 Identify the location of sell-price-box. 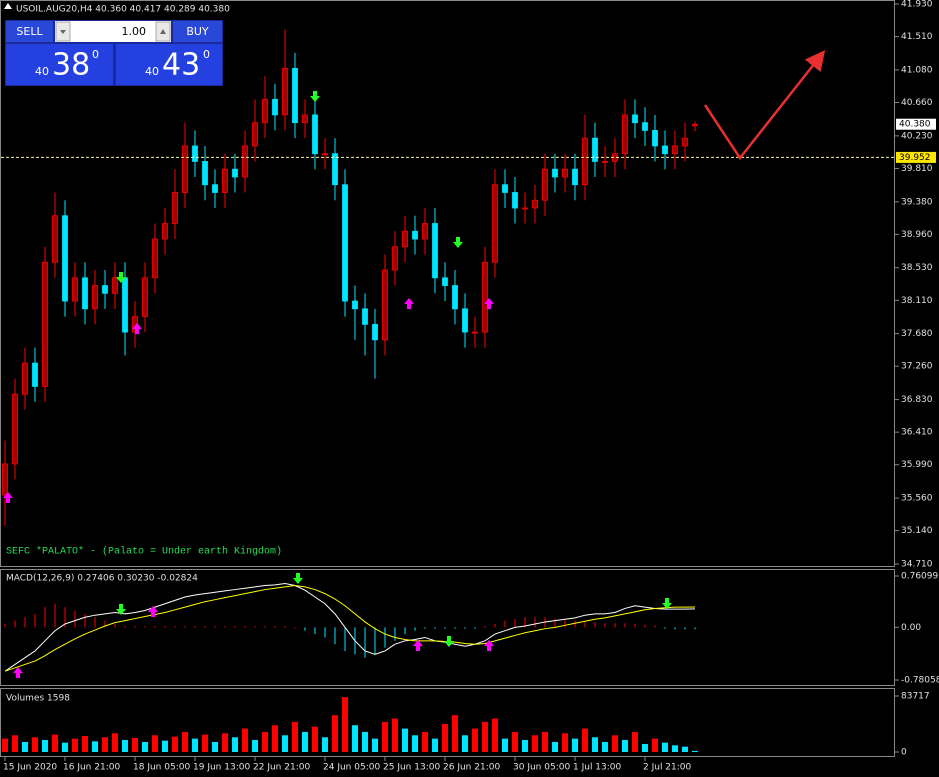
(59, 64).